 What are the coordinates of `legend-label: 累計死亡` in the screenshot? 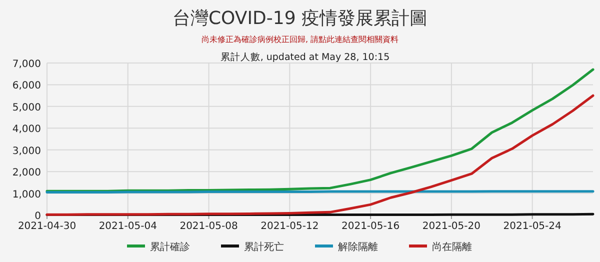 It's located at (264, 247).